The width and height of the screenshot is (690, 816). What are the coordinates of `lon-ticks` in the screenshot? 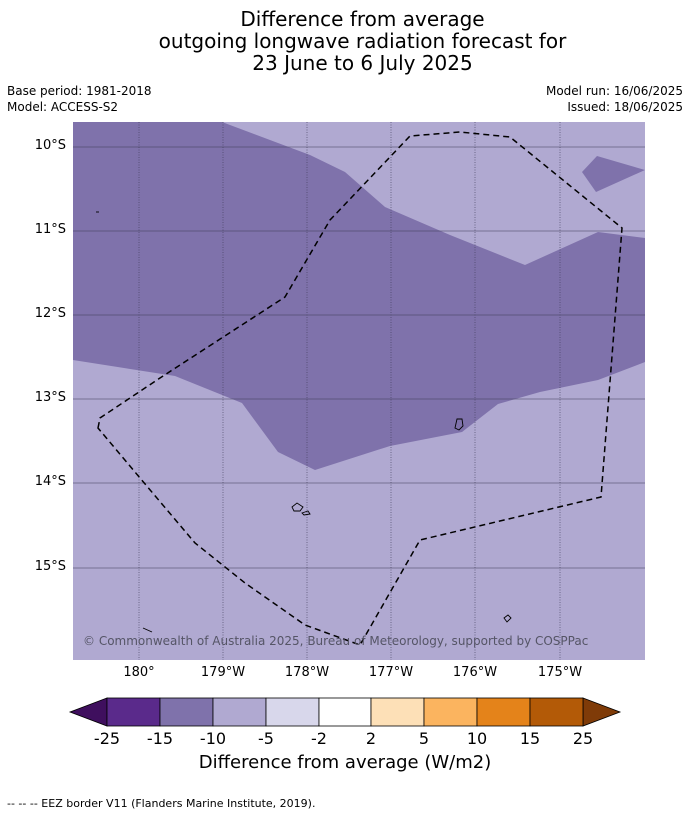 It's located at (422, 661).